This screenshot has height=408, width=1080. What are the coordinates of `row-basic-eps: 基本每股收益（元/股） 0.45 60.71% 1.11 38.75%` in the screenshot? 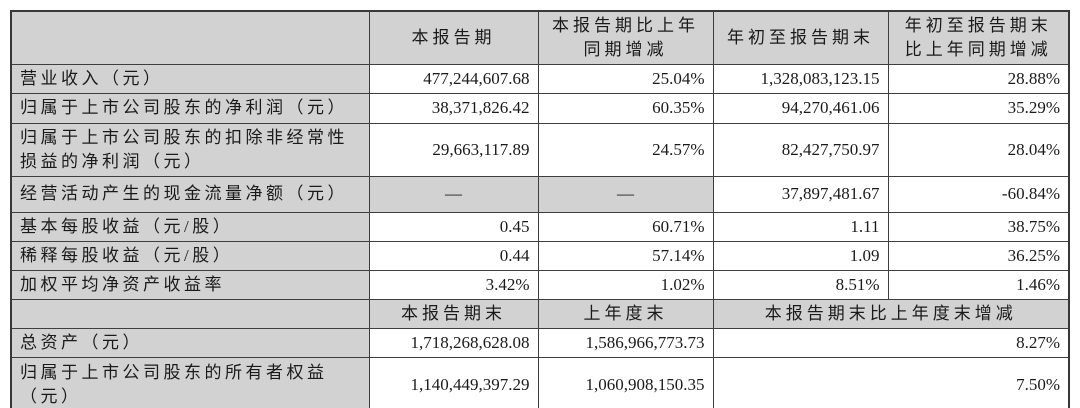 It's located at (540, 226).